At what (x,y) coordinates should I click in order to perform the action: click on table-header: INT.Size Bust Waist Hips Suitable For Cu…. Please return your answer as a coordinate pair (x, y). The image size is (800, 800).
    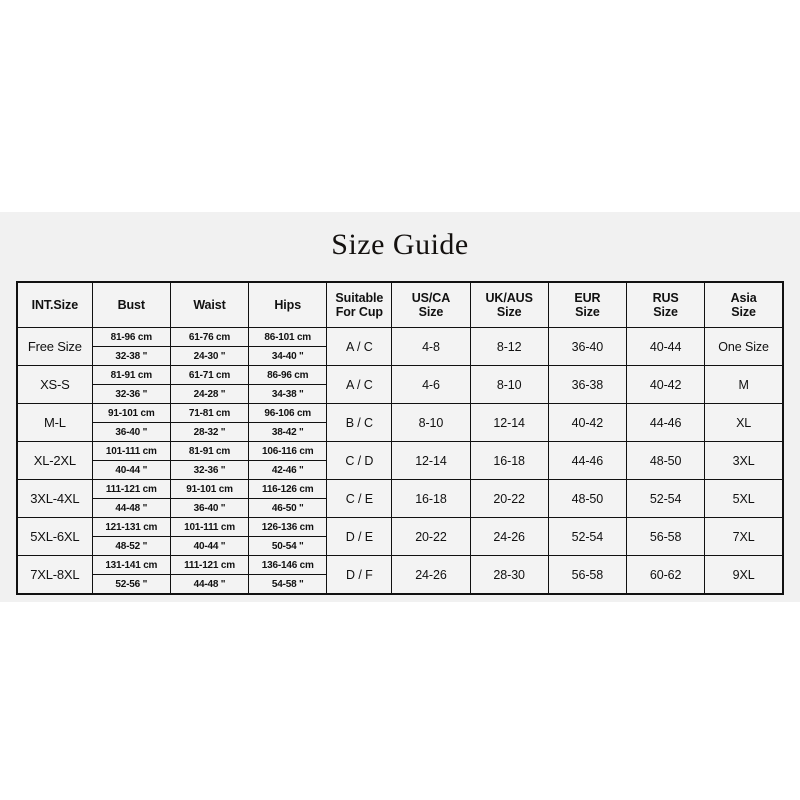
    Looking at the image, I should click on (400, 304).